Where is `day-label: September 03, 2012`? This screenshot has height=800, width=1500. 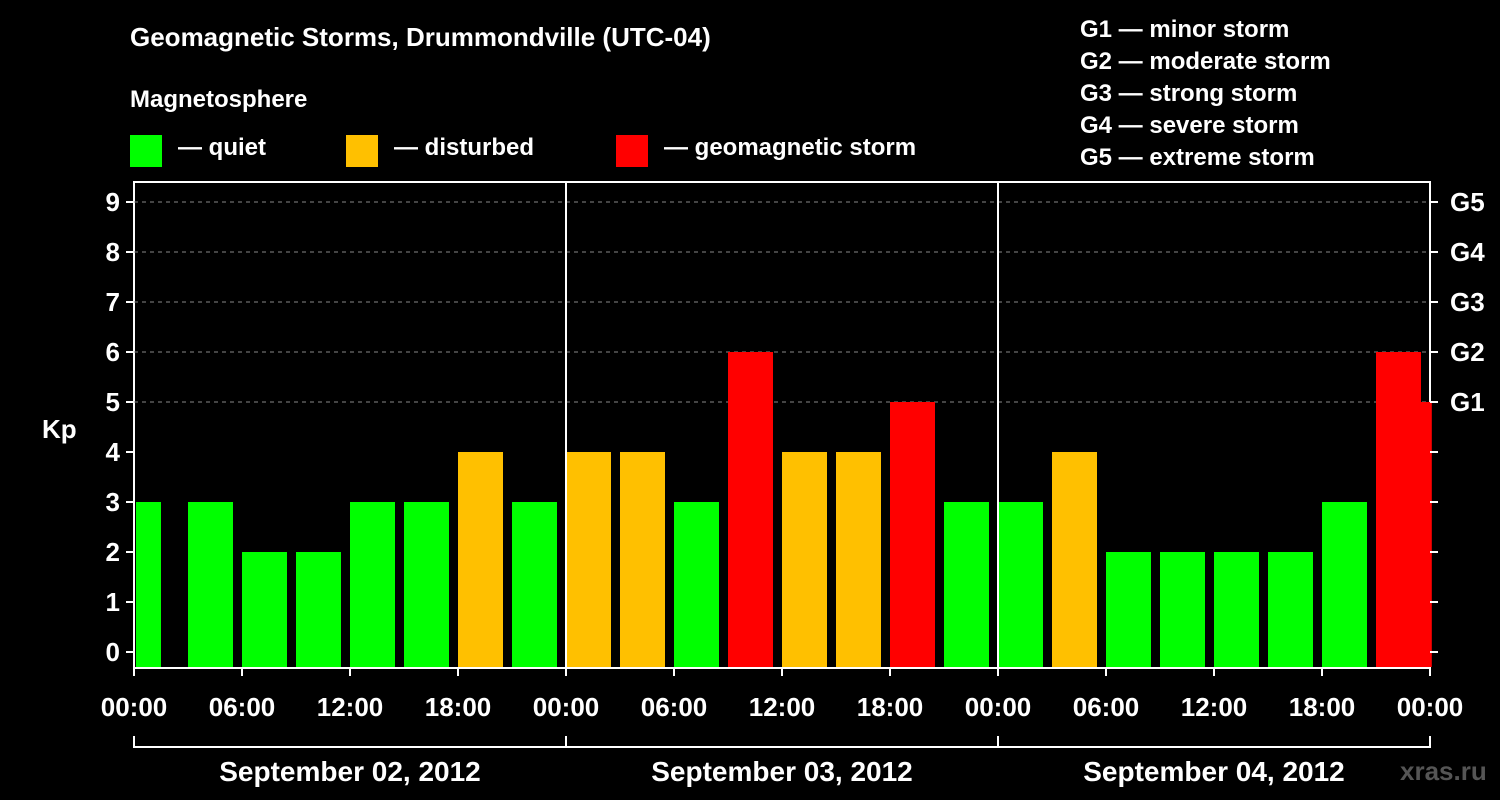
day-label: September 03, 2012 is located at coordinates (782, 771).